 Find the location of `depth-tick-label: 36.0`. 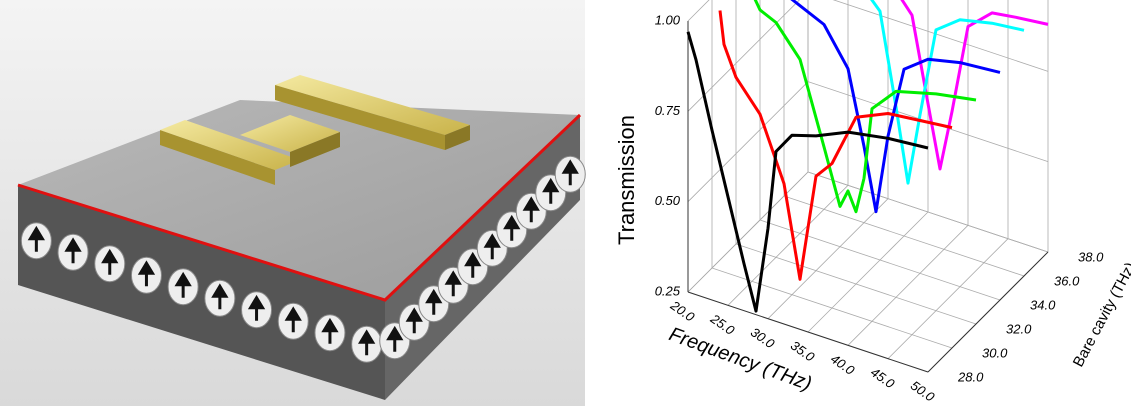

depth-tick-label: 36.0 is located at coordinates (1067, 280).